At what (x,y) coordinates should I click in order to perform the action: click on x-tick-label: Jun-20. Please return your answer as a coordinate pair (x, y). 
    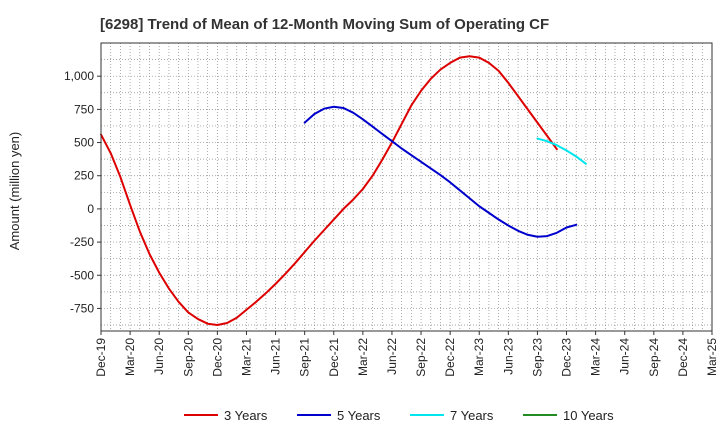
    Looking at the image, I should click on (159, 356).